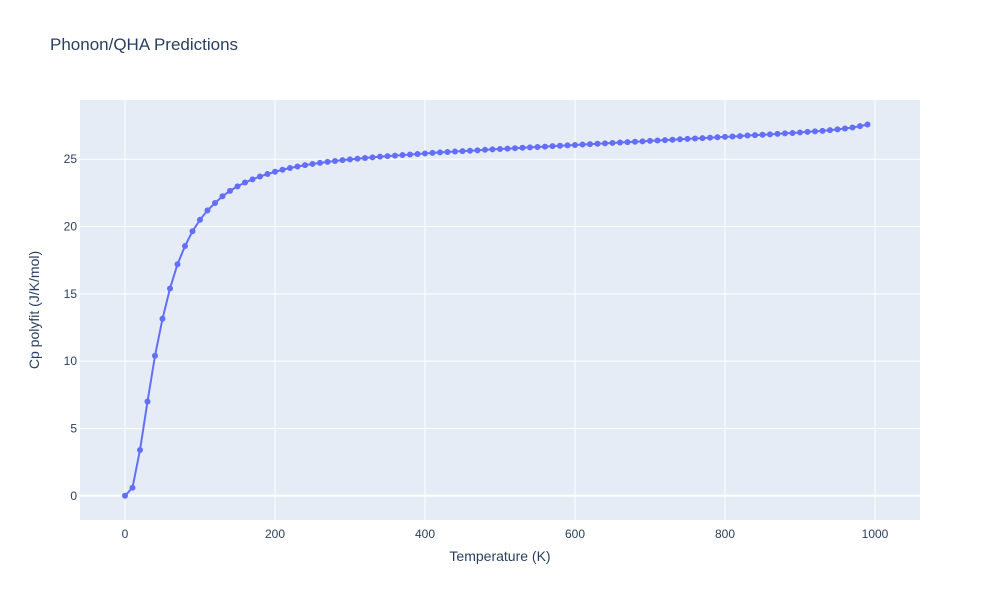 The image size is (1000, 600). I want to click on x-tick-labels: 0 200 400 600 800 1000, so click(505, 534).